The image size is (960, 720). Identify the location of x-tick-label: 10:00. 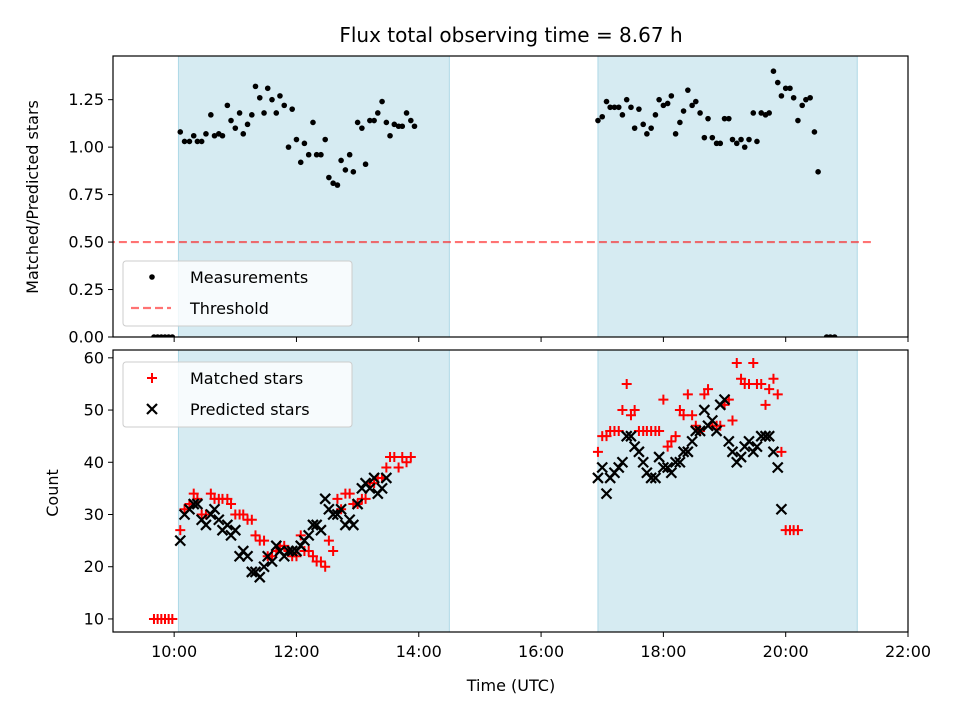
(174, 651).